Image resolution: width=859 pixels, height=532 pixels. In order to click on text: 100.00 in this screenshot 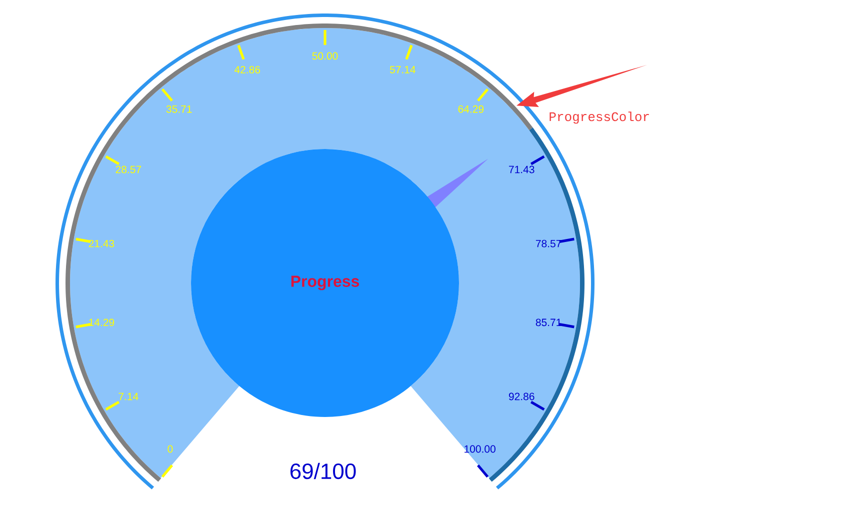, I will do `click(480, 449)`.